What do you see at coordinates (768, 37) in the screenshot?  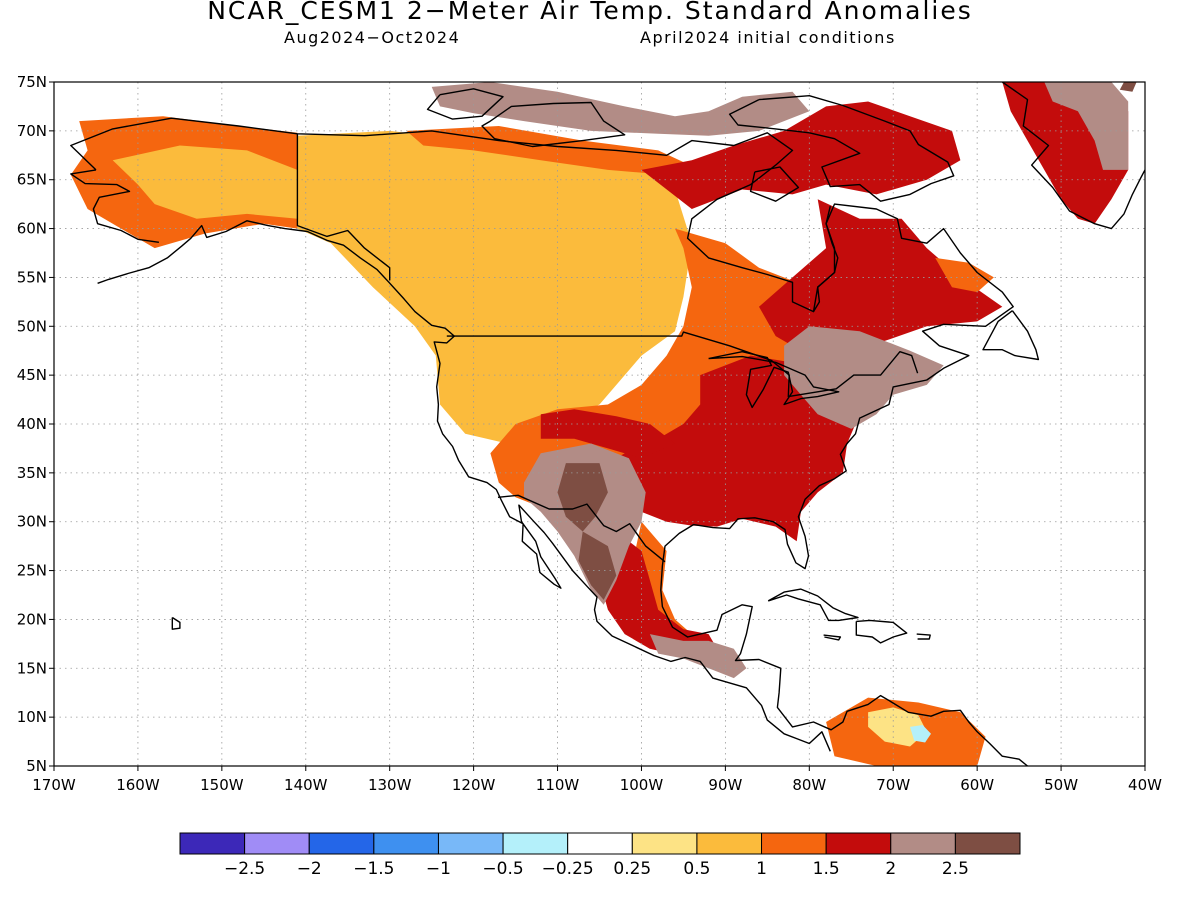 I see `initial-conditions: April2024 initial conditions` at bounding box center [768, 37].